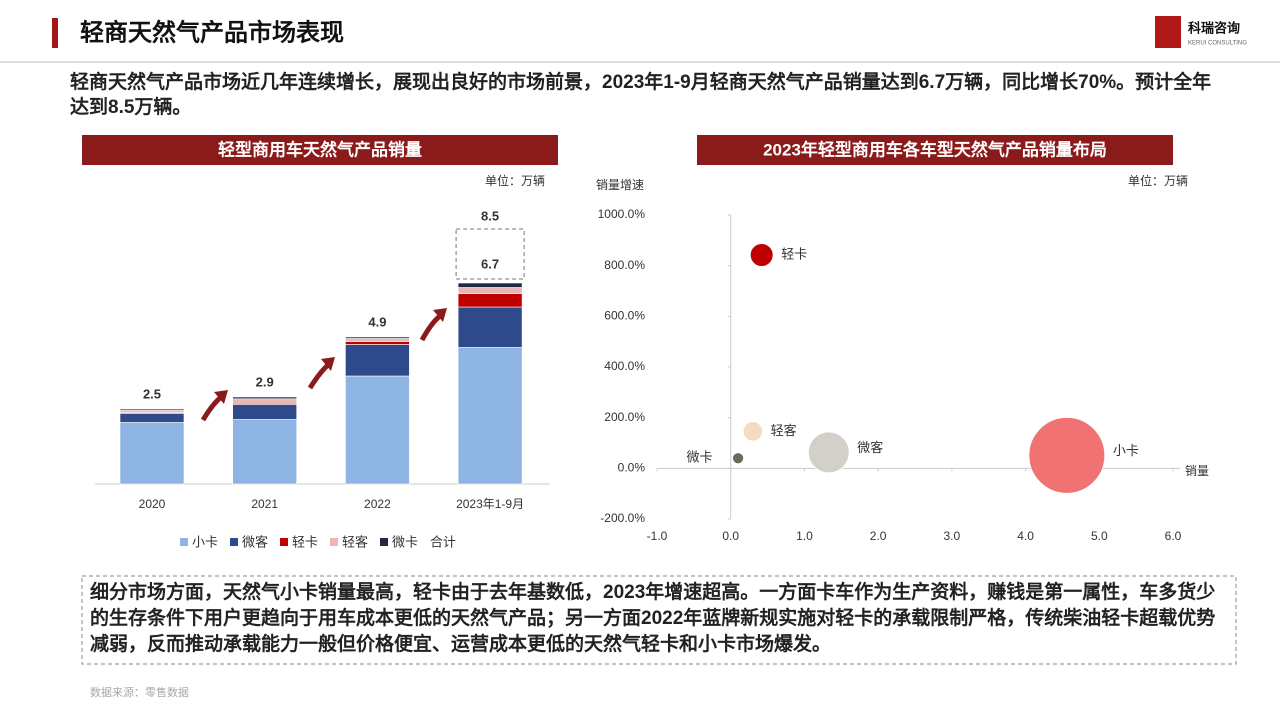  What do you see at coordinates (624, 417) in the screenshot?
I see `y-tick-label: 200.0%` at bounding box center [624, 417].